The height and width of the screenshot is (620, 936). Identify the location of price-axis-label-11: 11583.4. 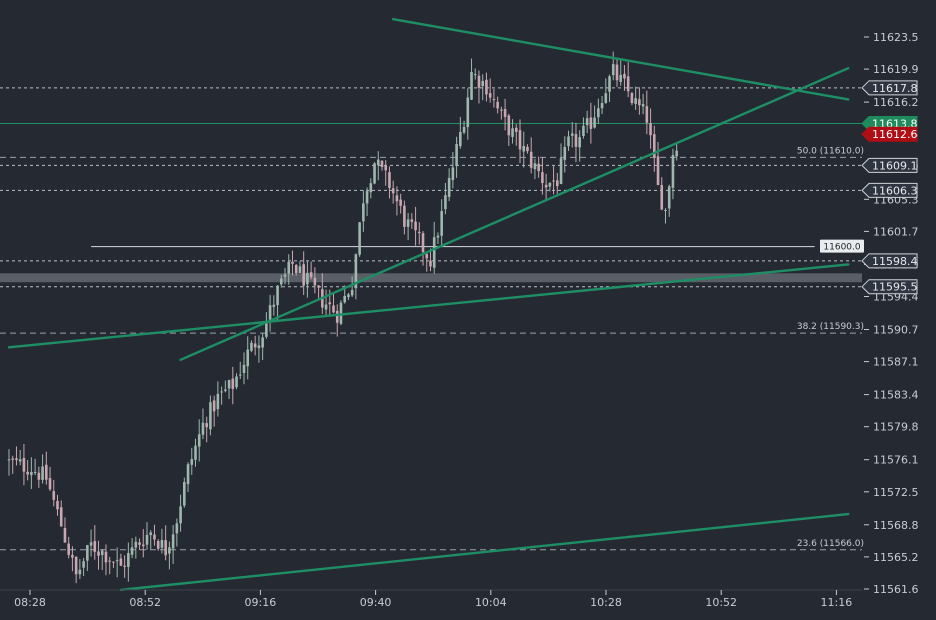
(896, 395).